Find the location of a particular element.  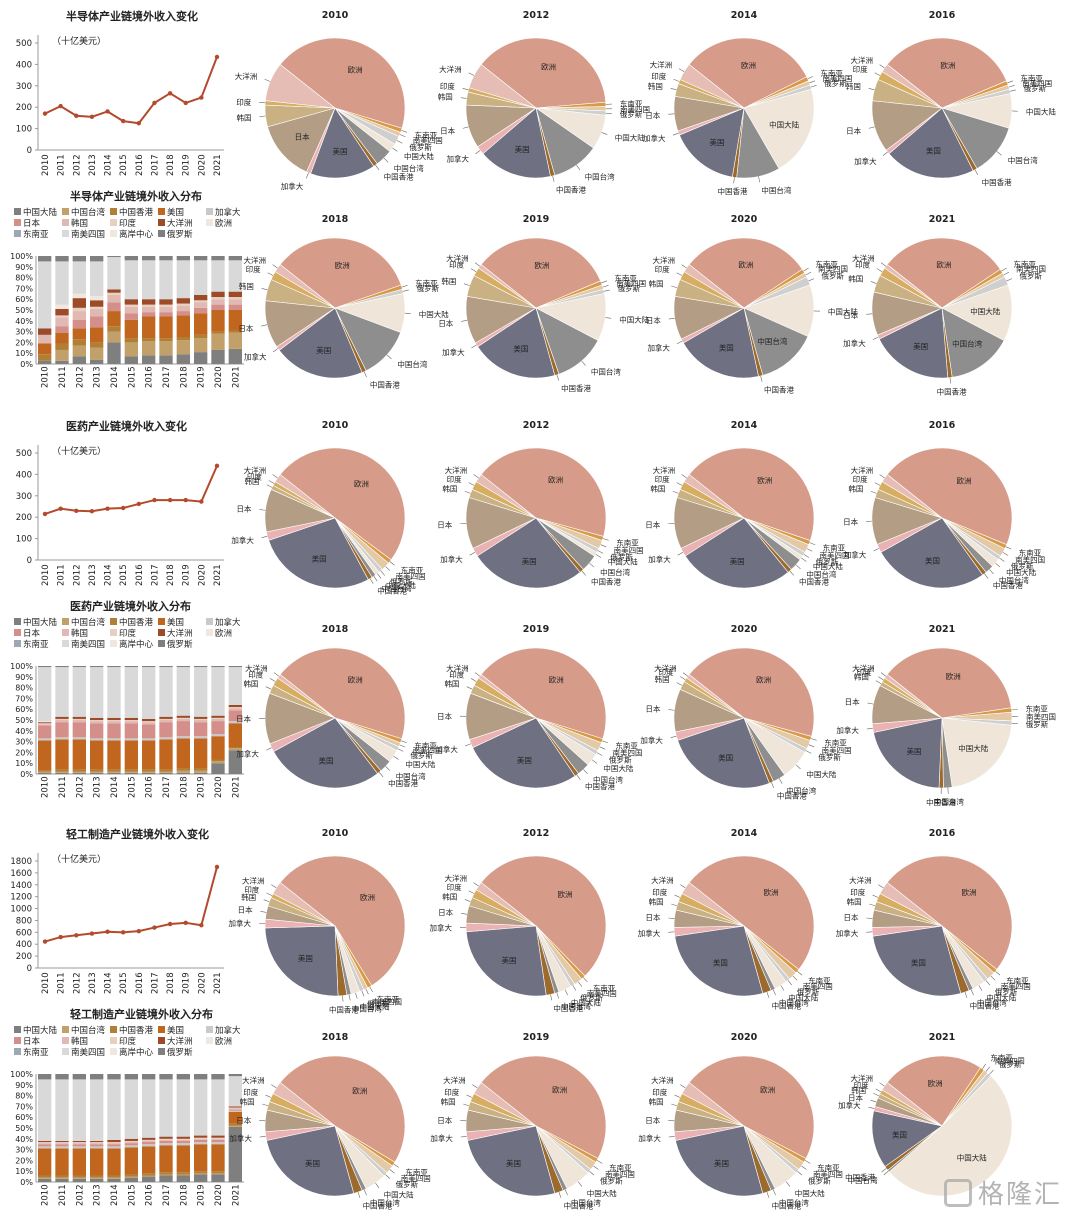

bar-x-tick: 2011 is located at coordinates (63, 1195).